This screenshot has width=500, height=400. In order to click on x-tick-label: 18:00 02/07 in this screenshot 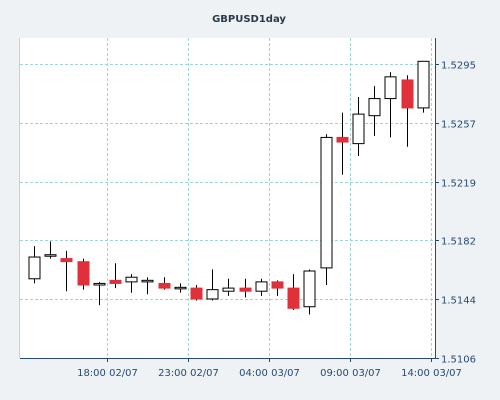, I will do `click(107, 373)`.